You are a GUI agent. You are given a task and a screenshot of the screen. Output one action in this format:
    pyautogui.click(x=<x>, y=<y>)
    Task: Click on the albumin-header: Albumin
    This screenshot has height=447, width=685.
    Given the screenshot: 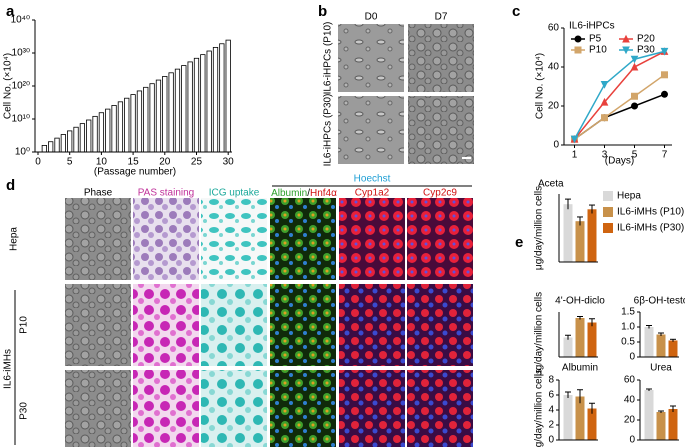 What is the action you would take?
    pyautogui.click(x=289, y=193)
    